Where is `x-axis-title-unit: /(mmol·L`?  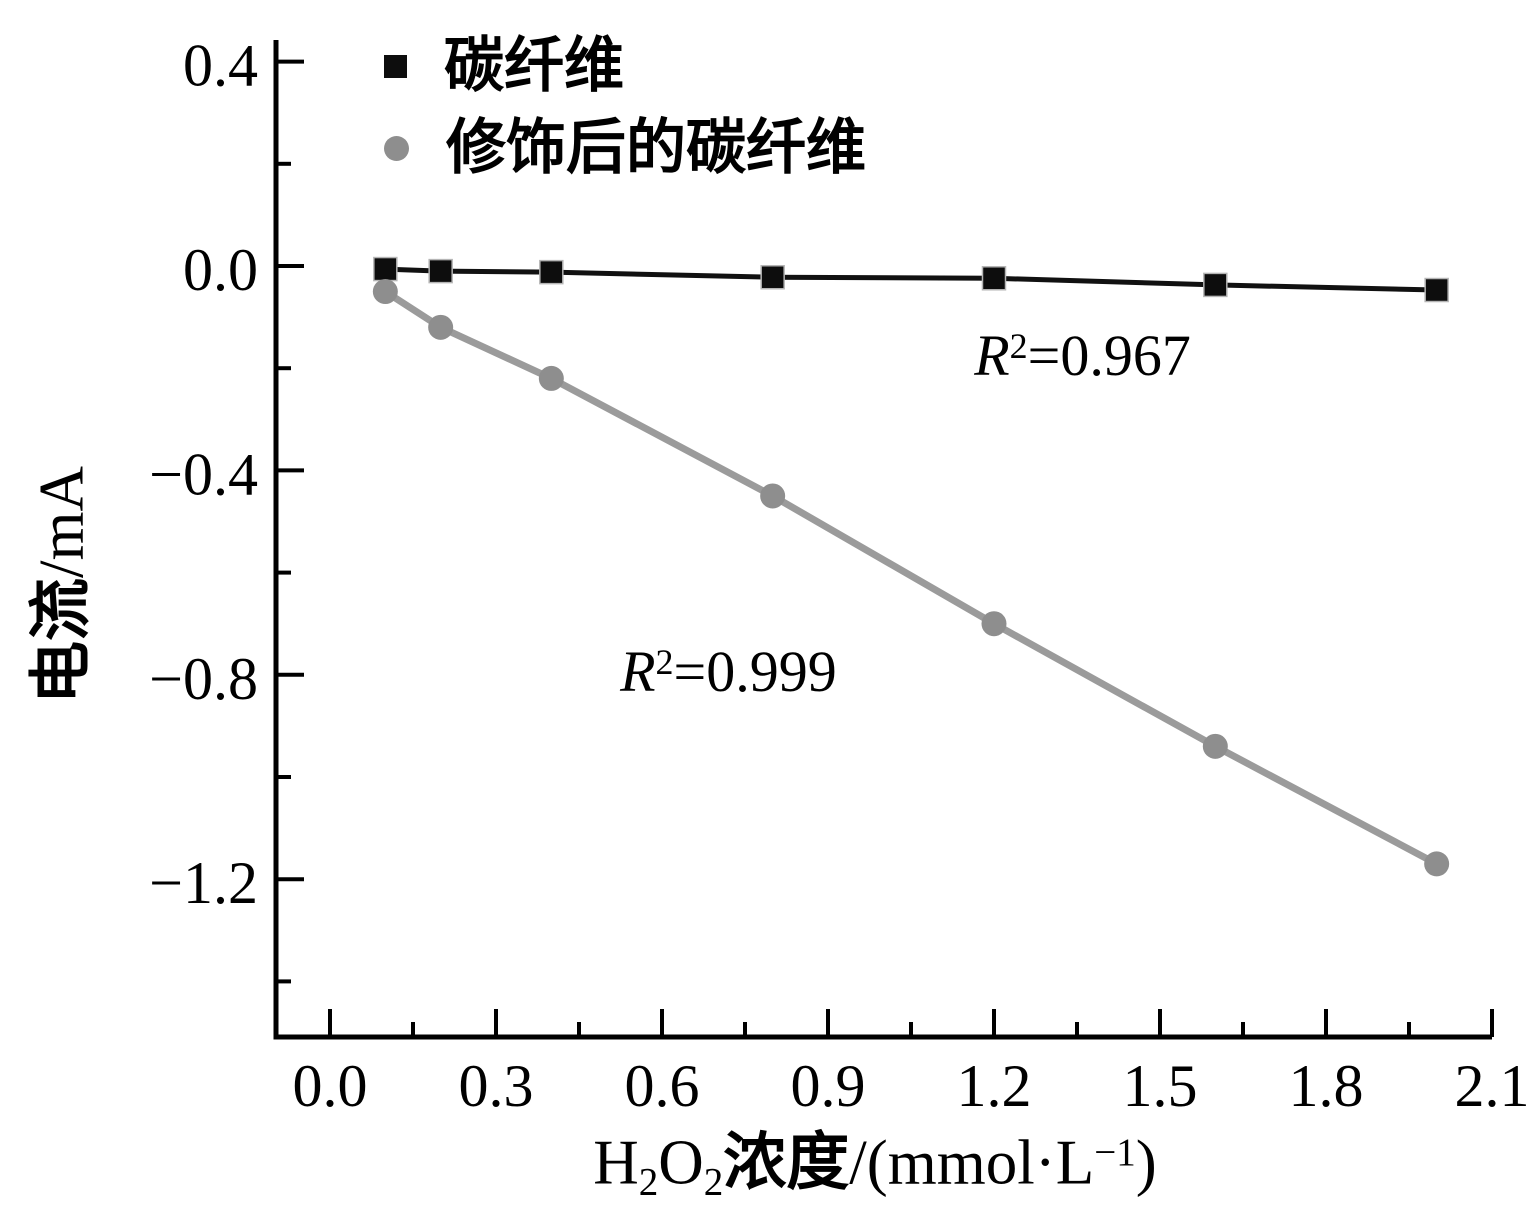 x-axis-title-unit: /(mmol·L is located at coordinates (972, 1162).